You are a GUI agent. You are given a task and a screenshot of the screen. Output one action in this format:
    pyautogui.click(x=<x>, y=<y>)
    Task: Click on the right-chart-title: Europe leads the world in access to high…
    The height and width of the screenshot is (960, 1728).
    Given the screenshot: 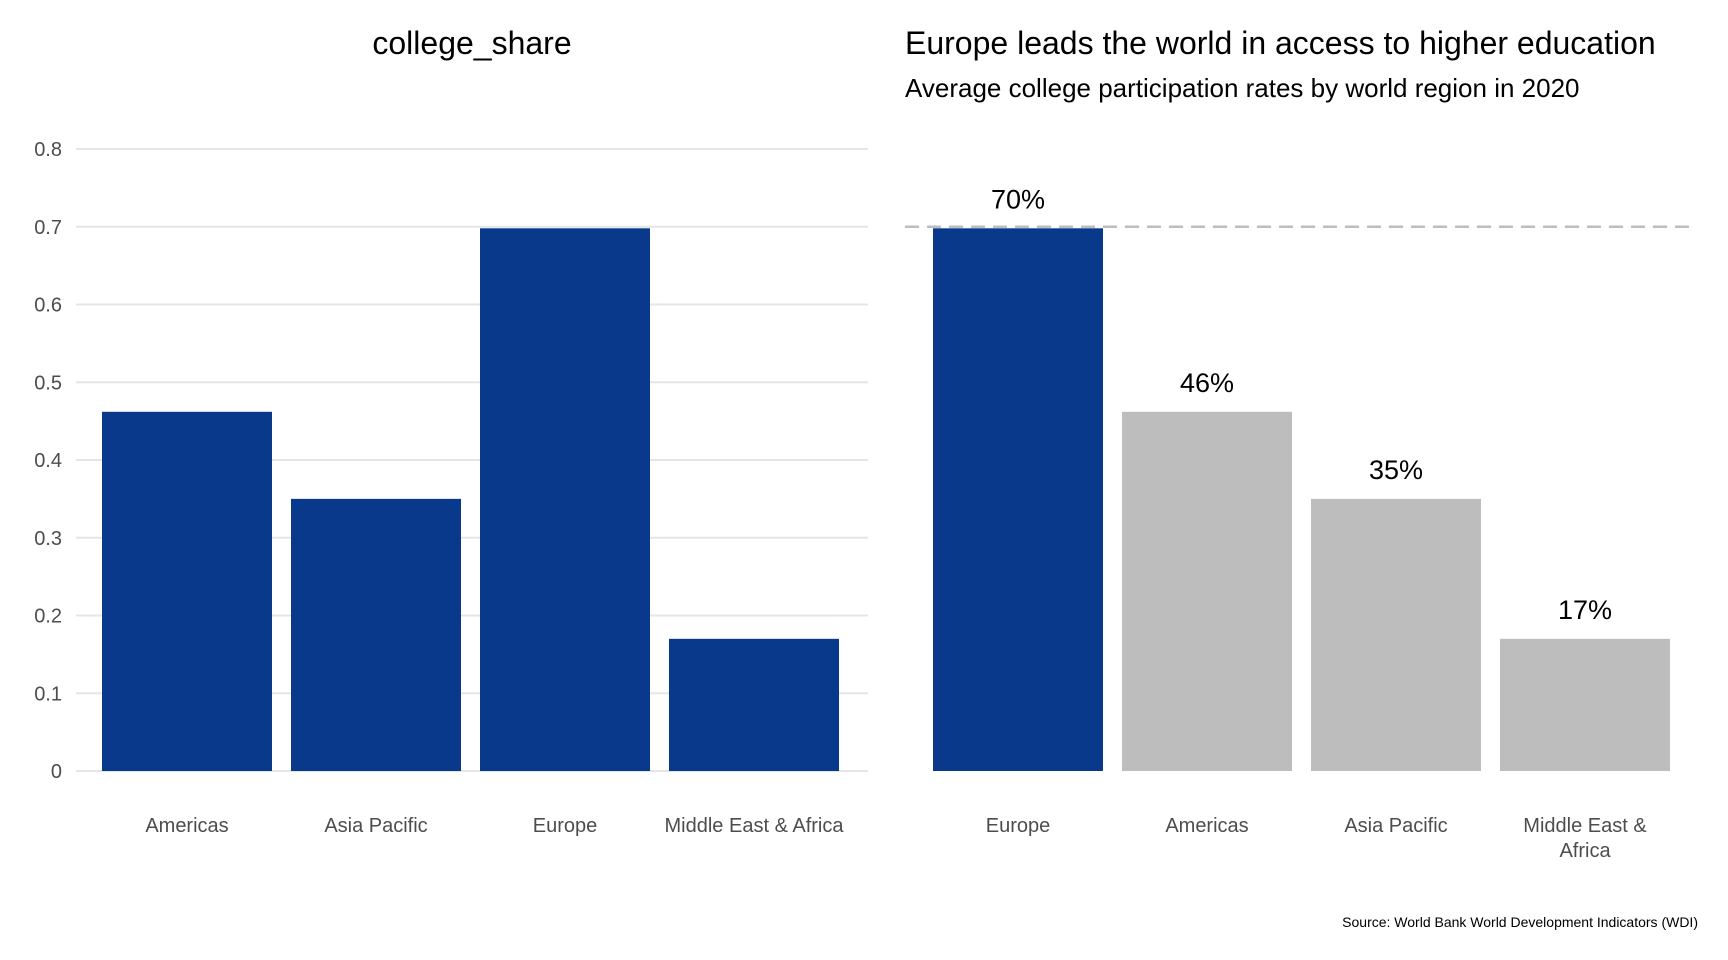 What is the action you would take?
    pyautogui.click(x=1280, y=43)
    